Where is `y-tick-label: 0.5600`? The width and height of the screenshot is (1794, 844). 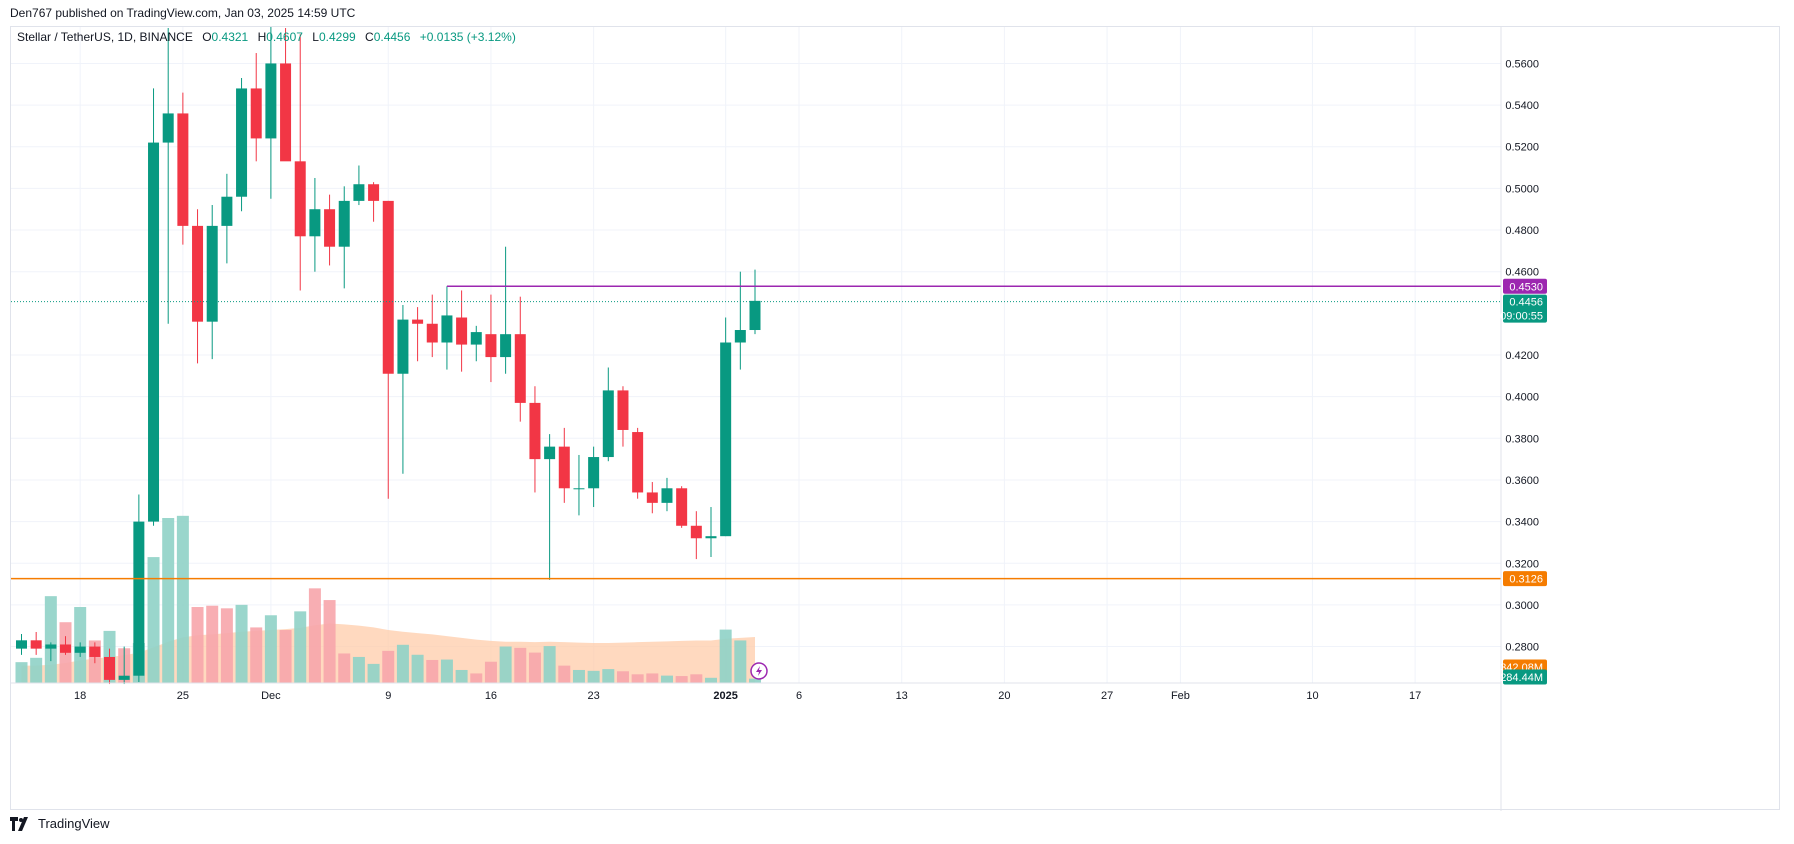 y-tick-label: 0.5600 is located at coordinates (1522, 64).